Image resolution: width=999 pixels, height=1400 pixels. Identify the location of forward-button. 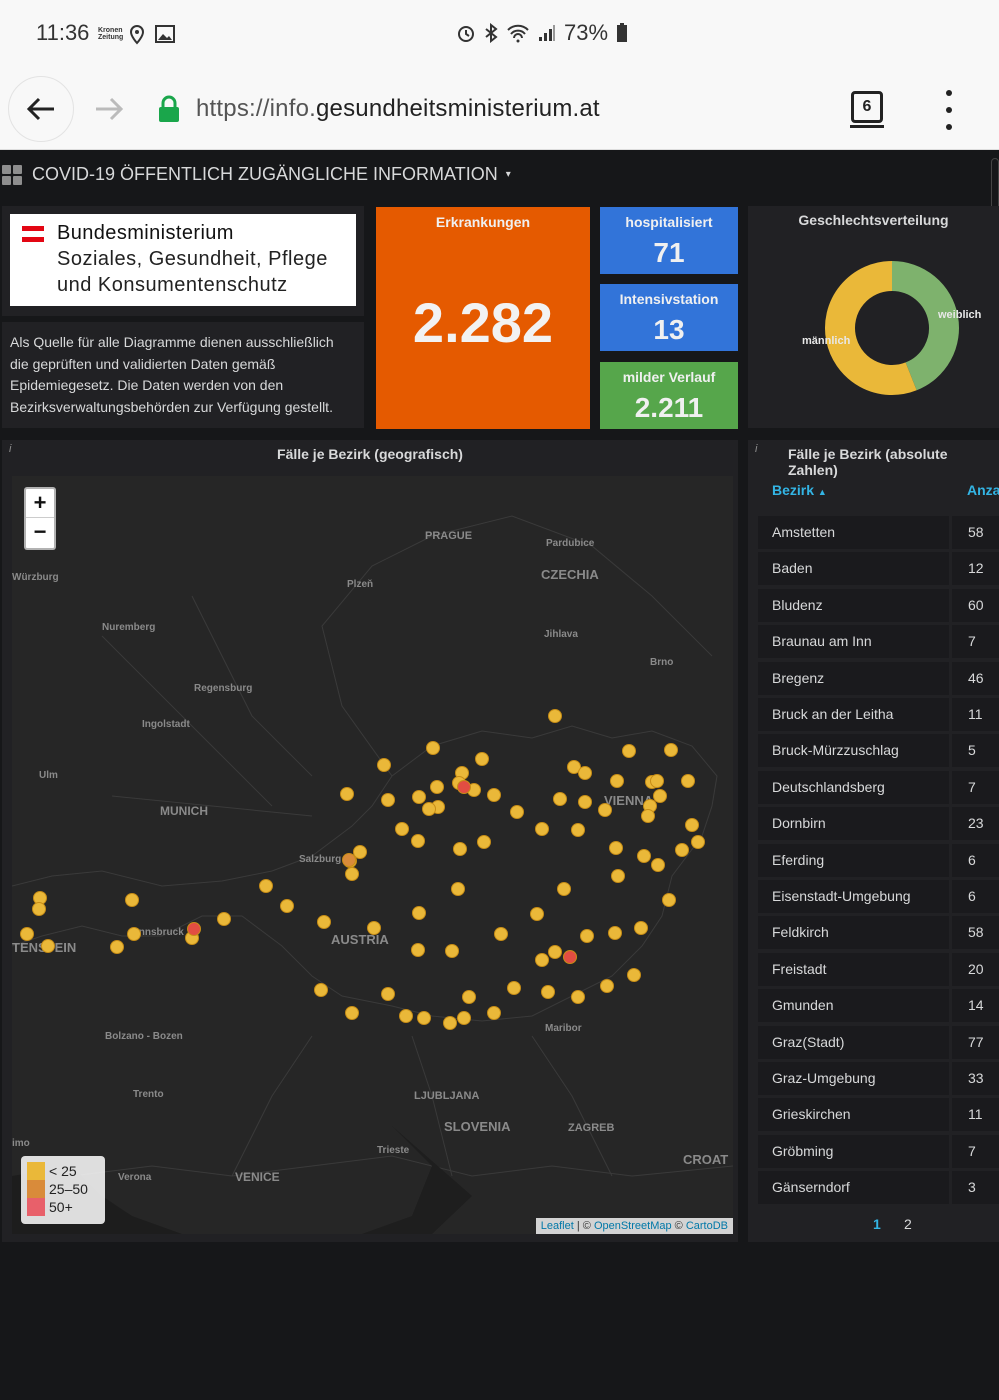
(109, 109).